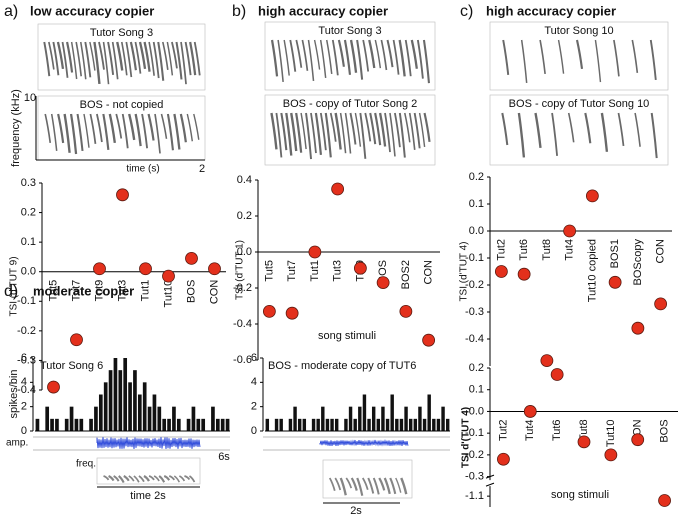  Describe the element at coordinates (239, 11) in the screenshot. I see `panel-label: b)` at that location.